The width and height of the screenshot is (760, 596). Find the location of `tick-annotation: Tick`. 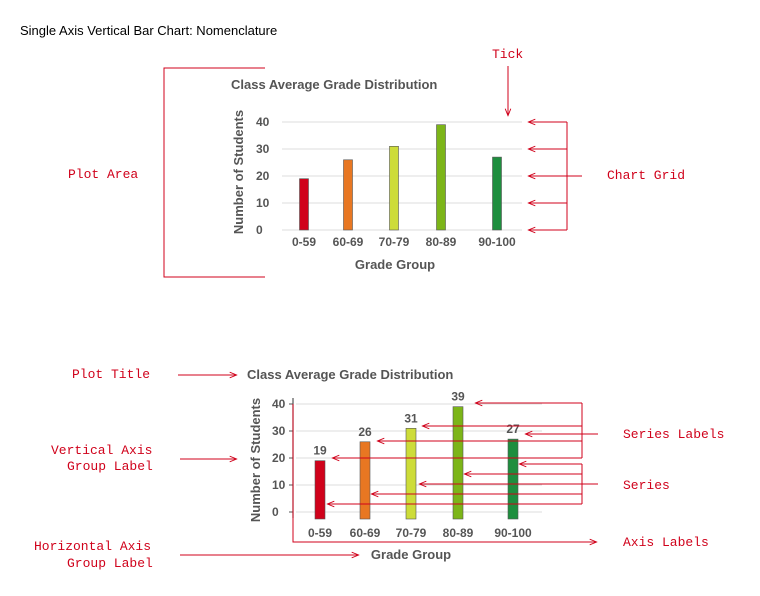

tick-annotation: Tick is located at coordinates (507, 54).